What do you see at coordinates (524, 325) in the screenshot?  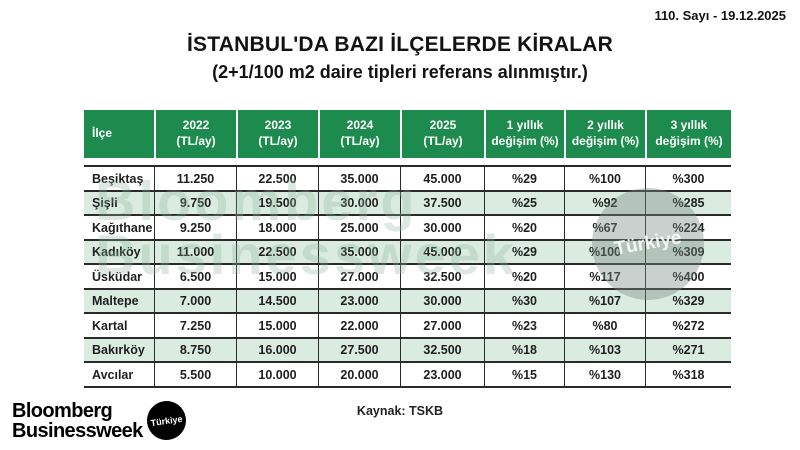 I see `value-cell: %23` at bounding box center [524, 325].